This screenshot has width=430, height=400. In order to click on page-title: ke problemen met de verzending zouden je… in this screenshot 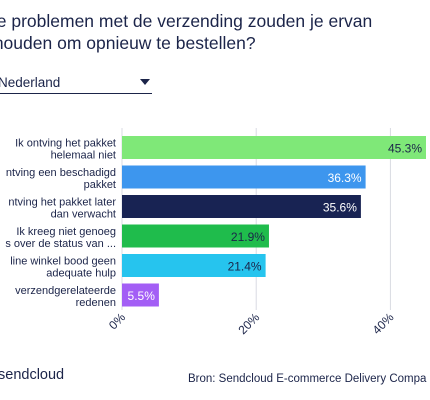, I will do `click(214, 32)`.